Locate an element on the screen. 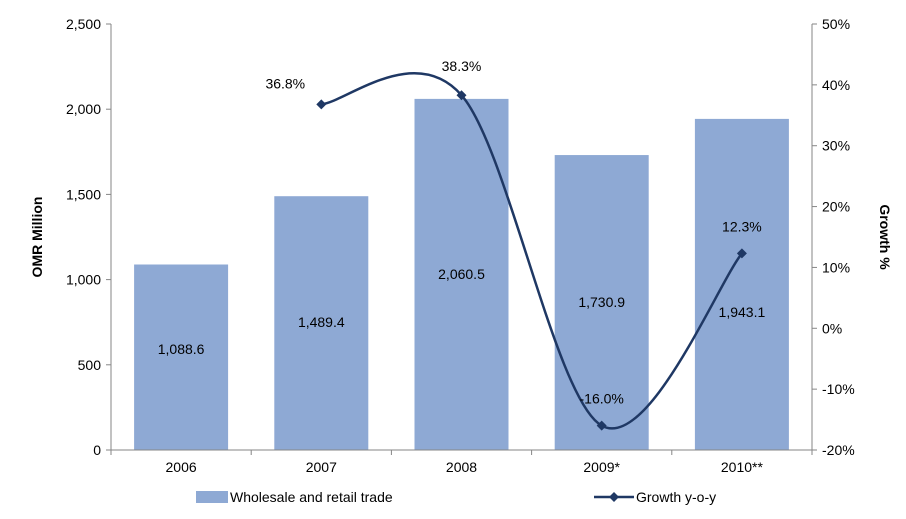 The height and width of the screenshot is (519, 906). right-axis-title: Growth % is located at coordinates (885, 237).